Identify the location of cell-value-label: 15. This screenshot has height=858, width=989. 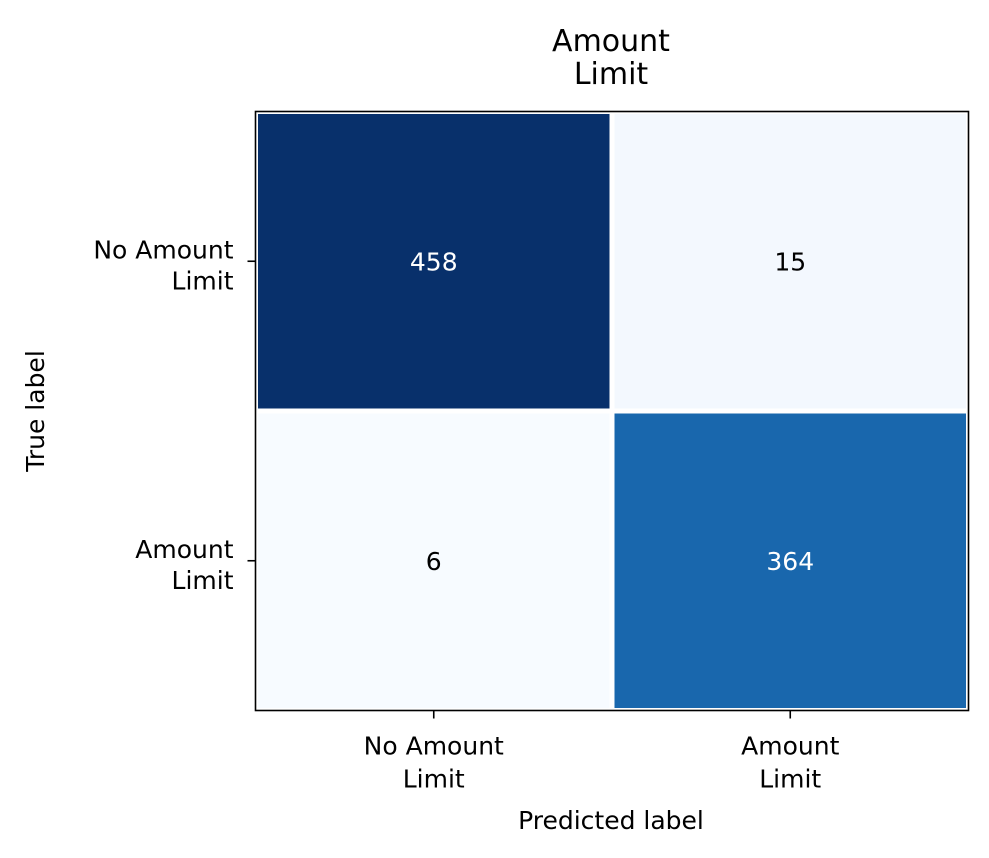
(790, 261).